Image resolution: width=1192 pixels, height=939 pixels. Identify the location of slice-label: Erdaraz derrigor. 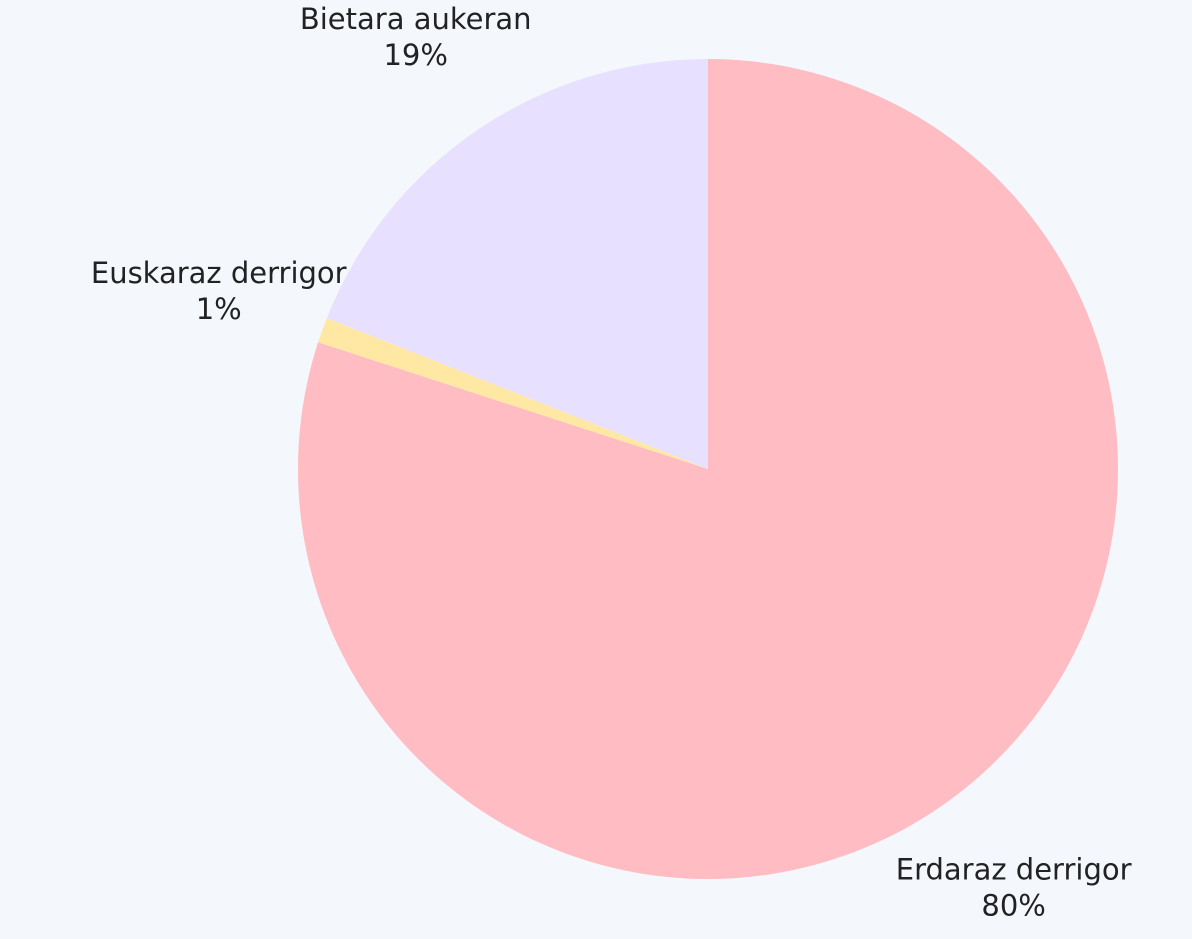
(1014, 870).